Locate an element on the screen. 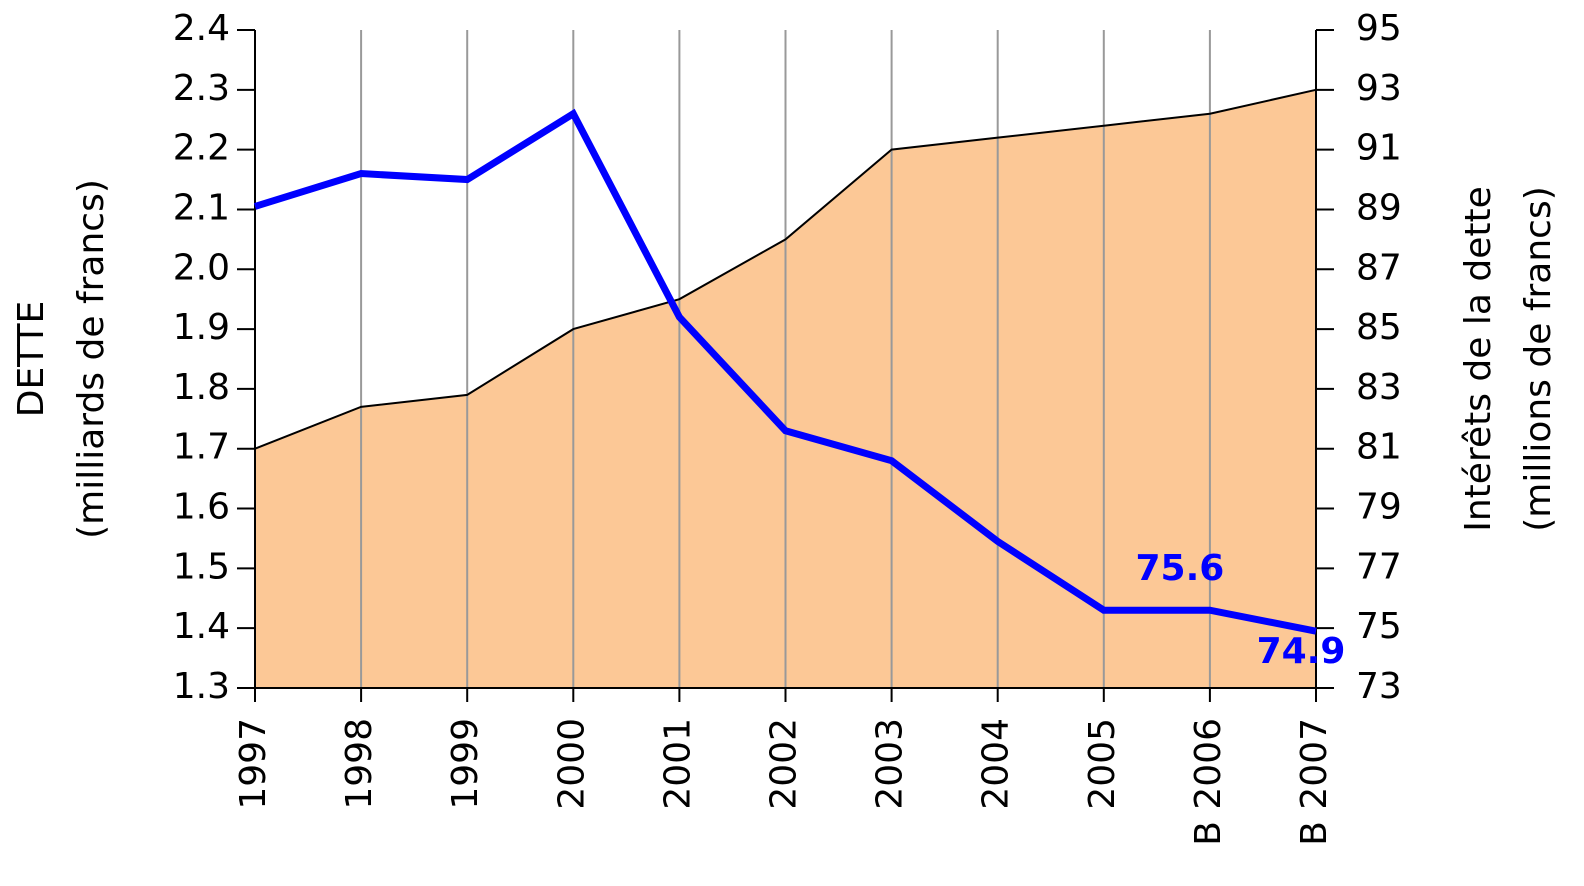  y2-tick-label: 95 is located at coordinates (1379, 28).